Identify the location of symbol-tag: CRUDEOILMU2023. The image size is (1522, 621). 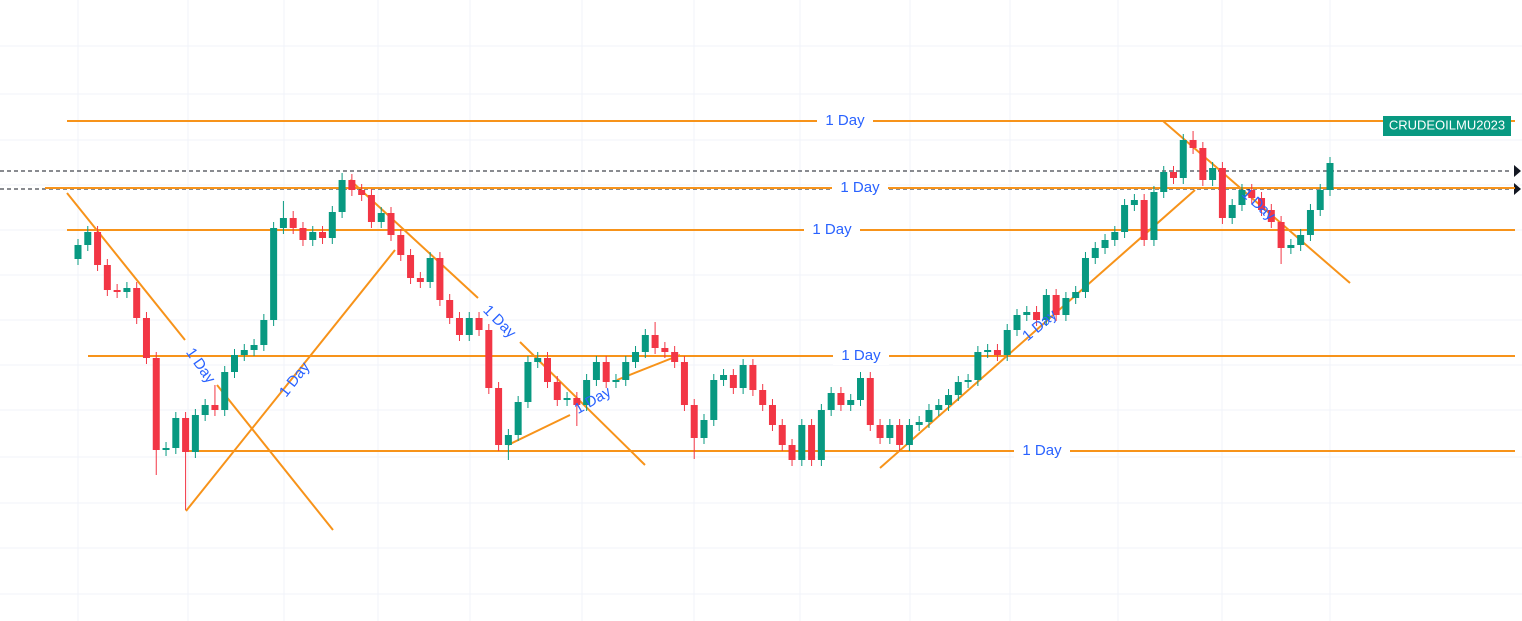
(1447, 126).